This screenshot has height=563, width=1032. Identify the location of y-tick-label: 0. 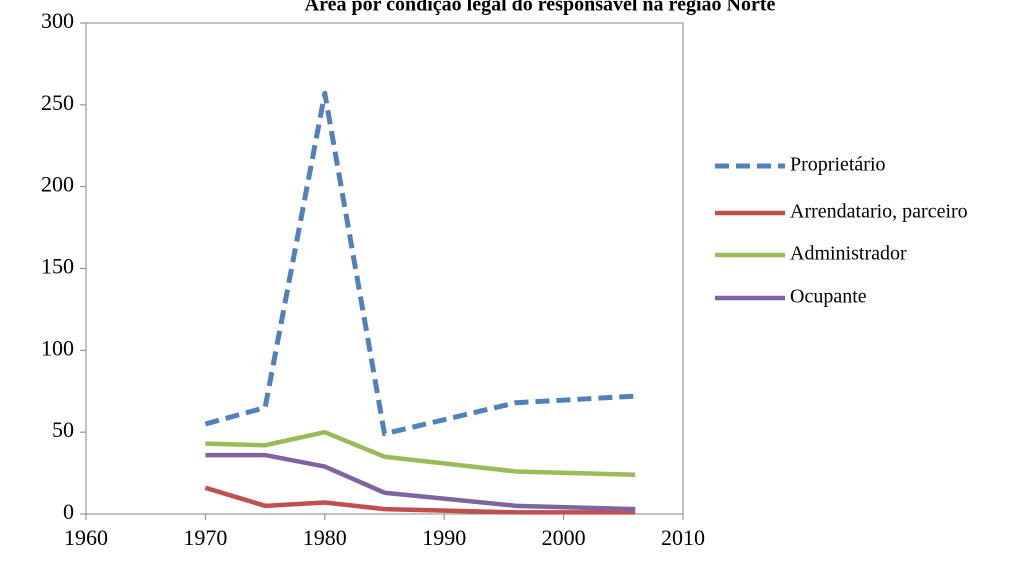
(68, 511).